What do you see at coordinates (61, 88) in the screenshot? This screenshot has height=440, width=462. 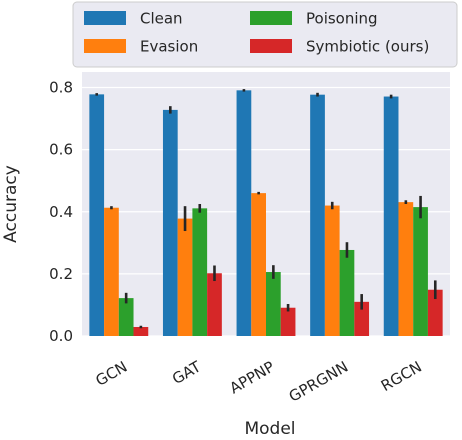 I see `y-tick-label: 0.8` at bounding box center [61, 88].